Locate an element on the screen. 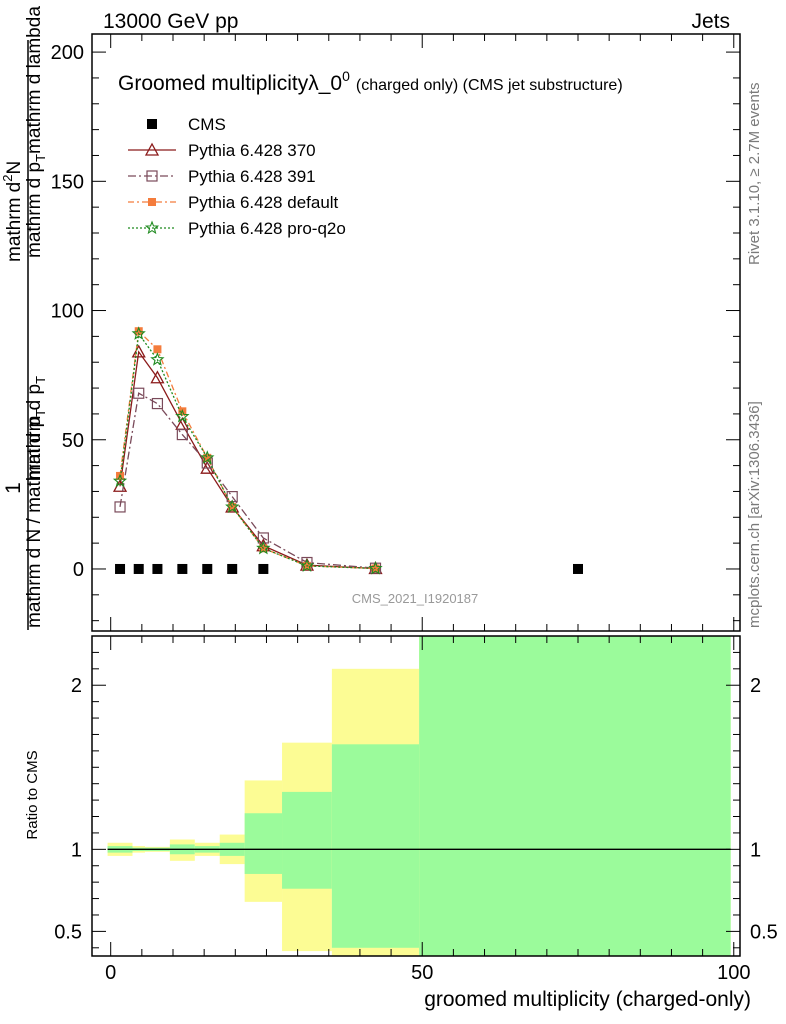  legend-label: CMS is located at coordinates (207, 124).